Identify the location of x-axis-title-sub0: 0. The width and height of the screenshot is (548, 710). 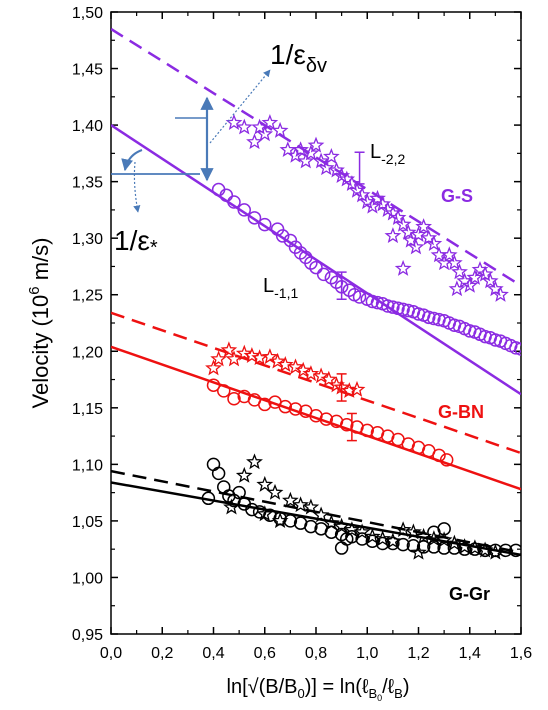
(301, 693).